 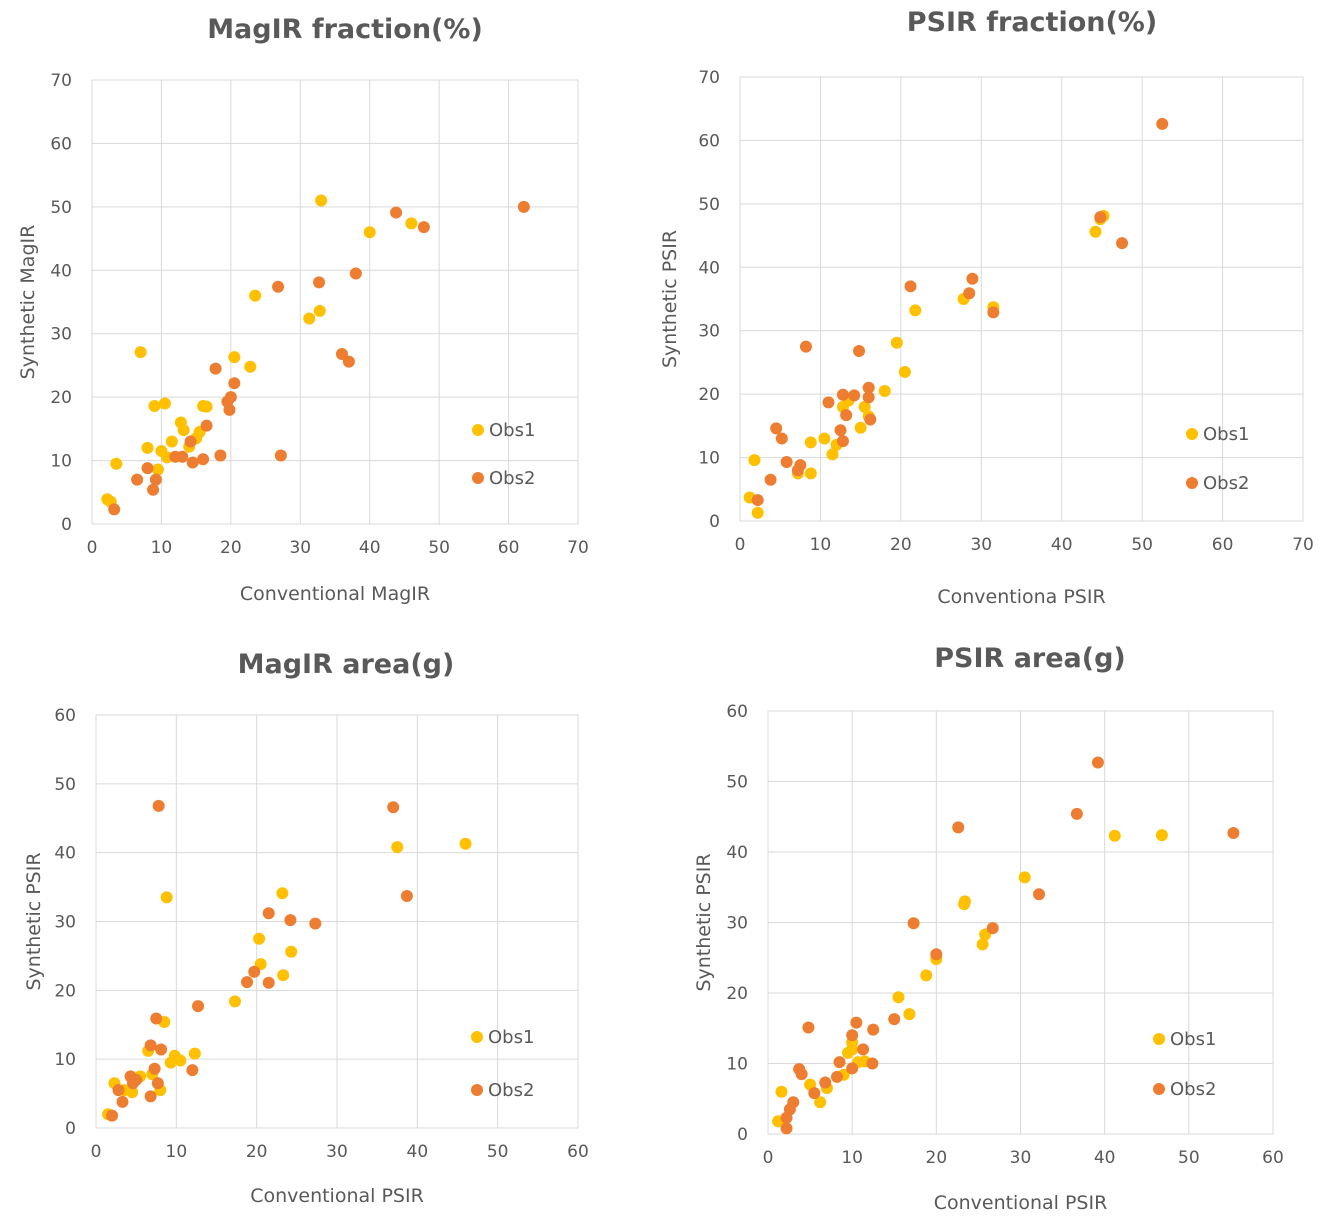 I want to click on x-tick-label: 10, so click(x=852, y=1158).